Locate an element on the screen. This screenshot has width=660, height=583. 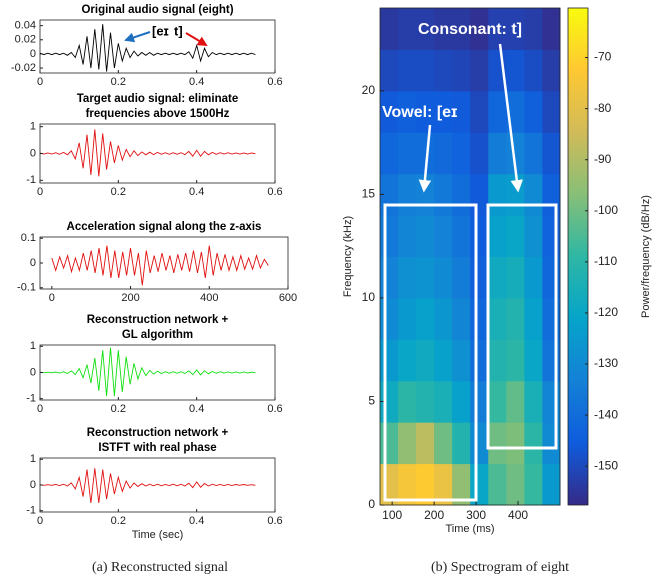
colorbar-tick-label: -100 is located at coordinates (606, 210).